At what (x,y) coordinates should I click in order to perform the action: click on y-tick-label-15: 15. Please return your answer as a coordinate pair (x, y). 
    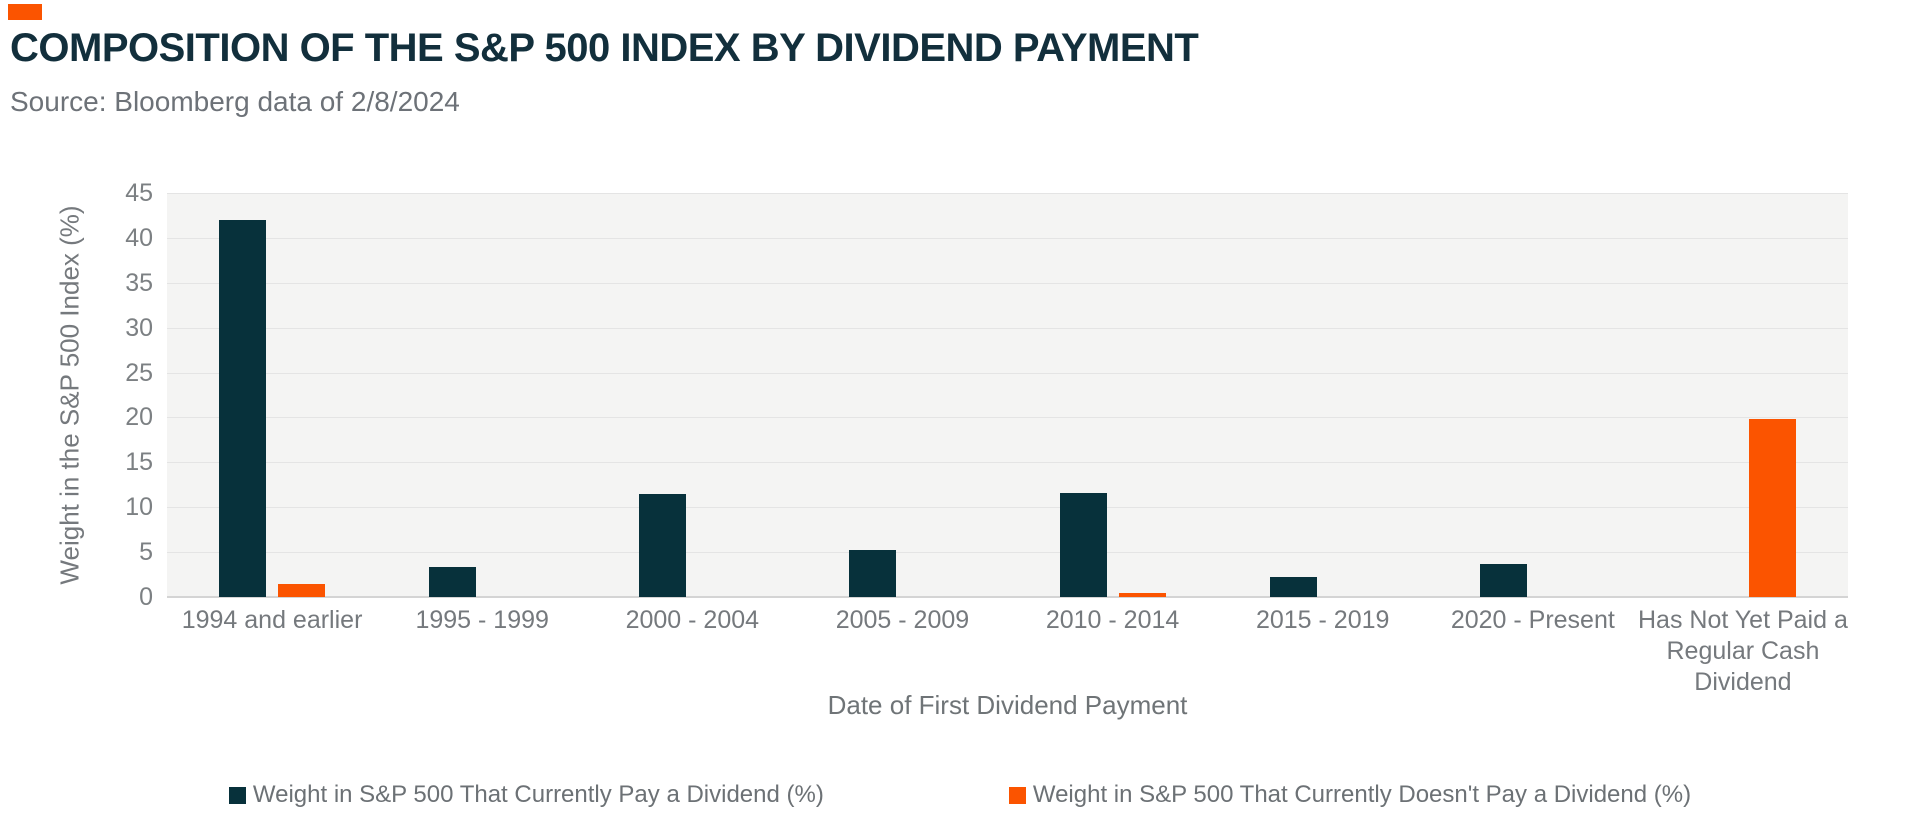
    Looking at the image, I should click on (139, 462).